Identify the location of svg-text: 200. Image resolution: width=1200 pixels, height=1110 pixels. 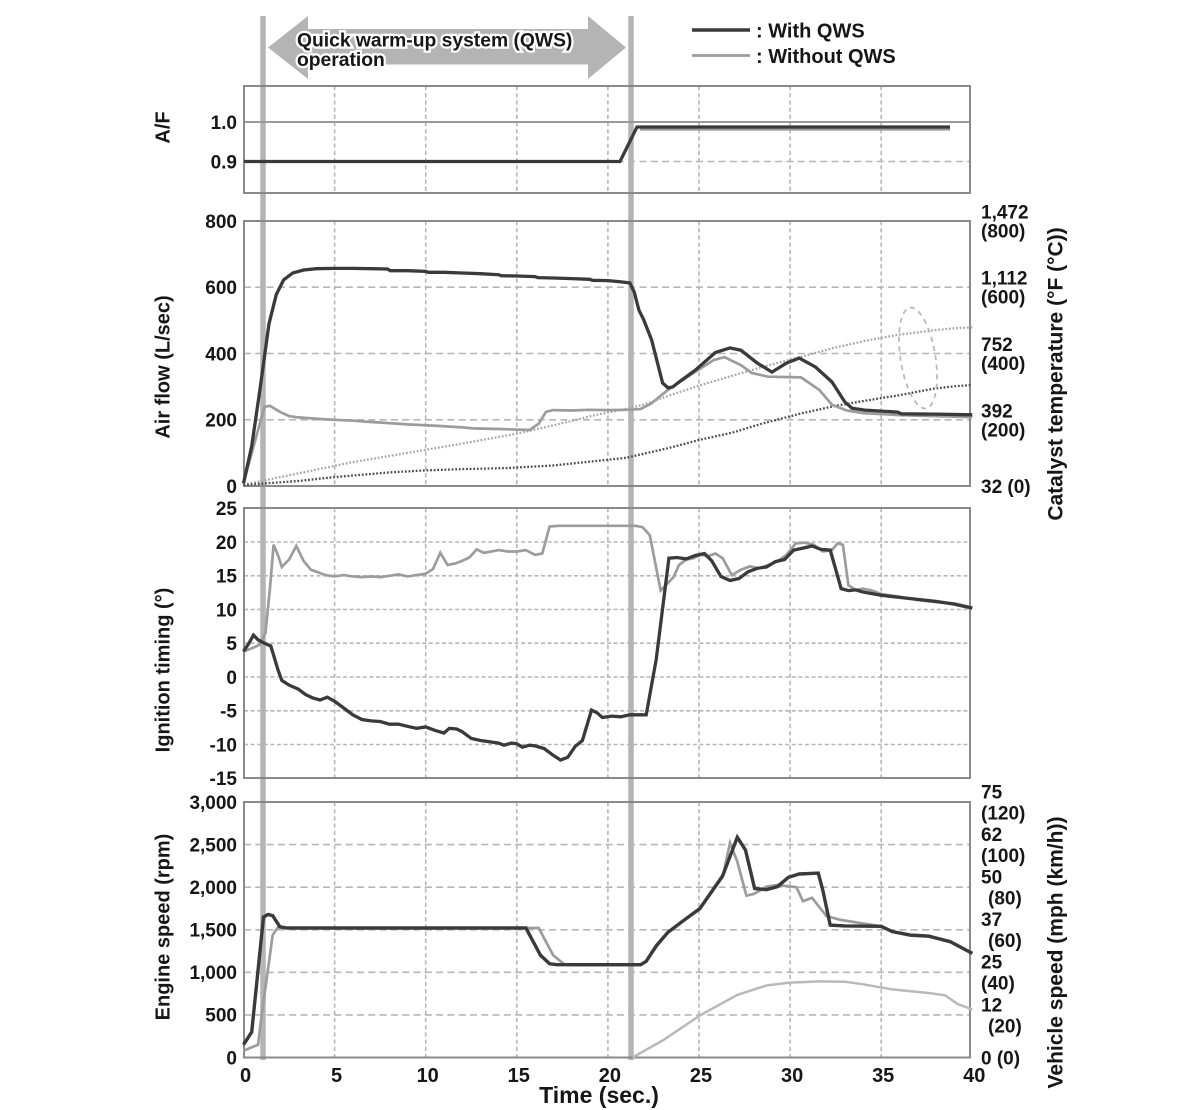
(221, 421).